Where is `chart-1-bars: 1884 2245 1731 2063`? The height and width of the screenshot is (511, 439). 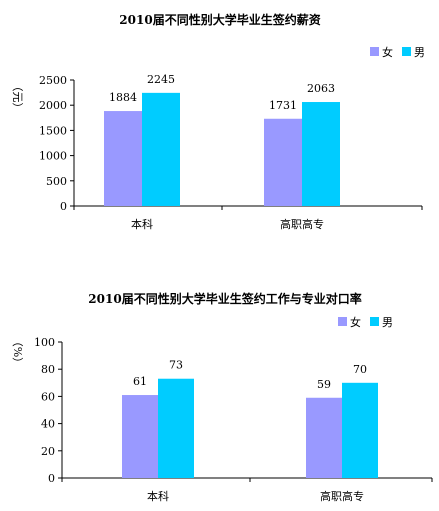 chart-1-bars: 1884 2245 1731 2063 is located at coordinates (222, 139).